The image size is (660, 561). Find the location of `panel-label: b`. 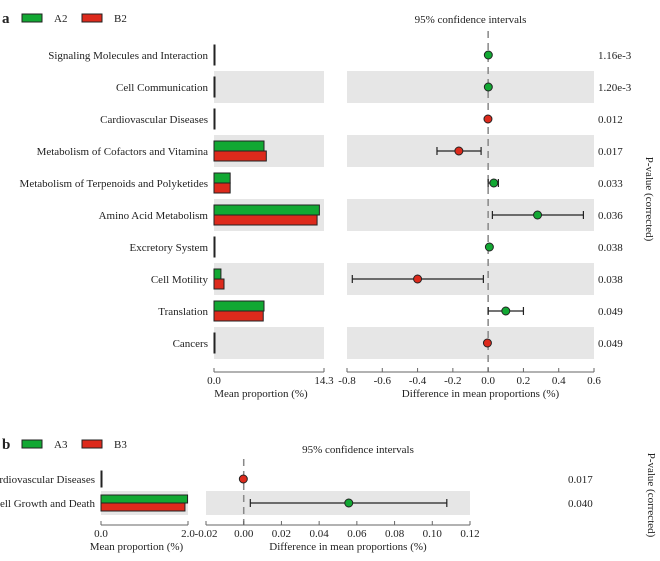

panel-label: b is located at coordinates (6, 445).